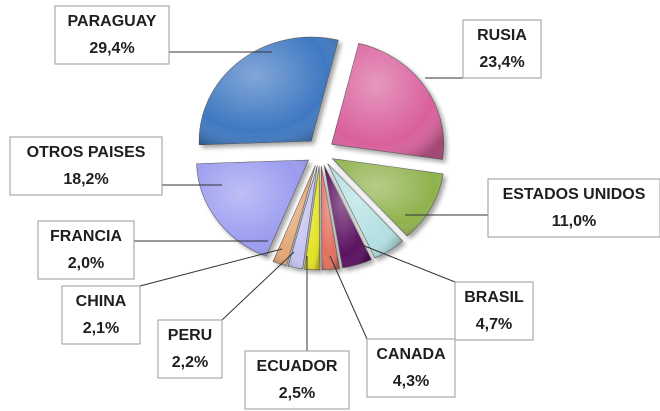  I want to click on slice-value-label: 2,0%, so click(86, 263).